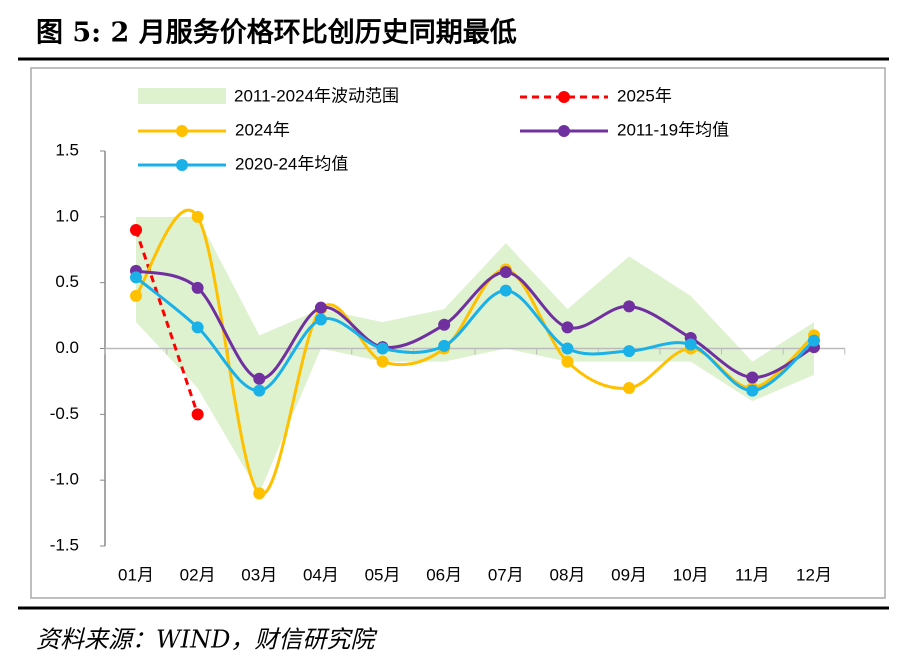 This screenshot has height=666, width=909. I want to click on x-tick-label: 12月, so click(814, 574).